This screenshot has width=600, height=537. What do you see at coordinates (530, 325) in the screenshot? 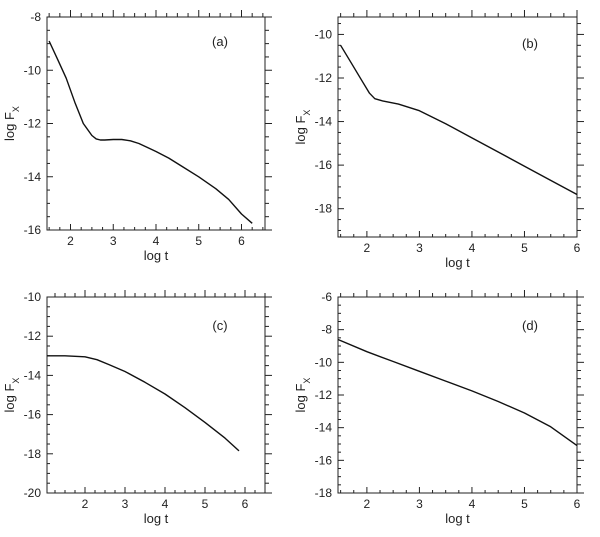
I see `panel-label: (d)` at bounding box center [530, 325].